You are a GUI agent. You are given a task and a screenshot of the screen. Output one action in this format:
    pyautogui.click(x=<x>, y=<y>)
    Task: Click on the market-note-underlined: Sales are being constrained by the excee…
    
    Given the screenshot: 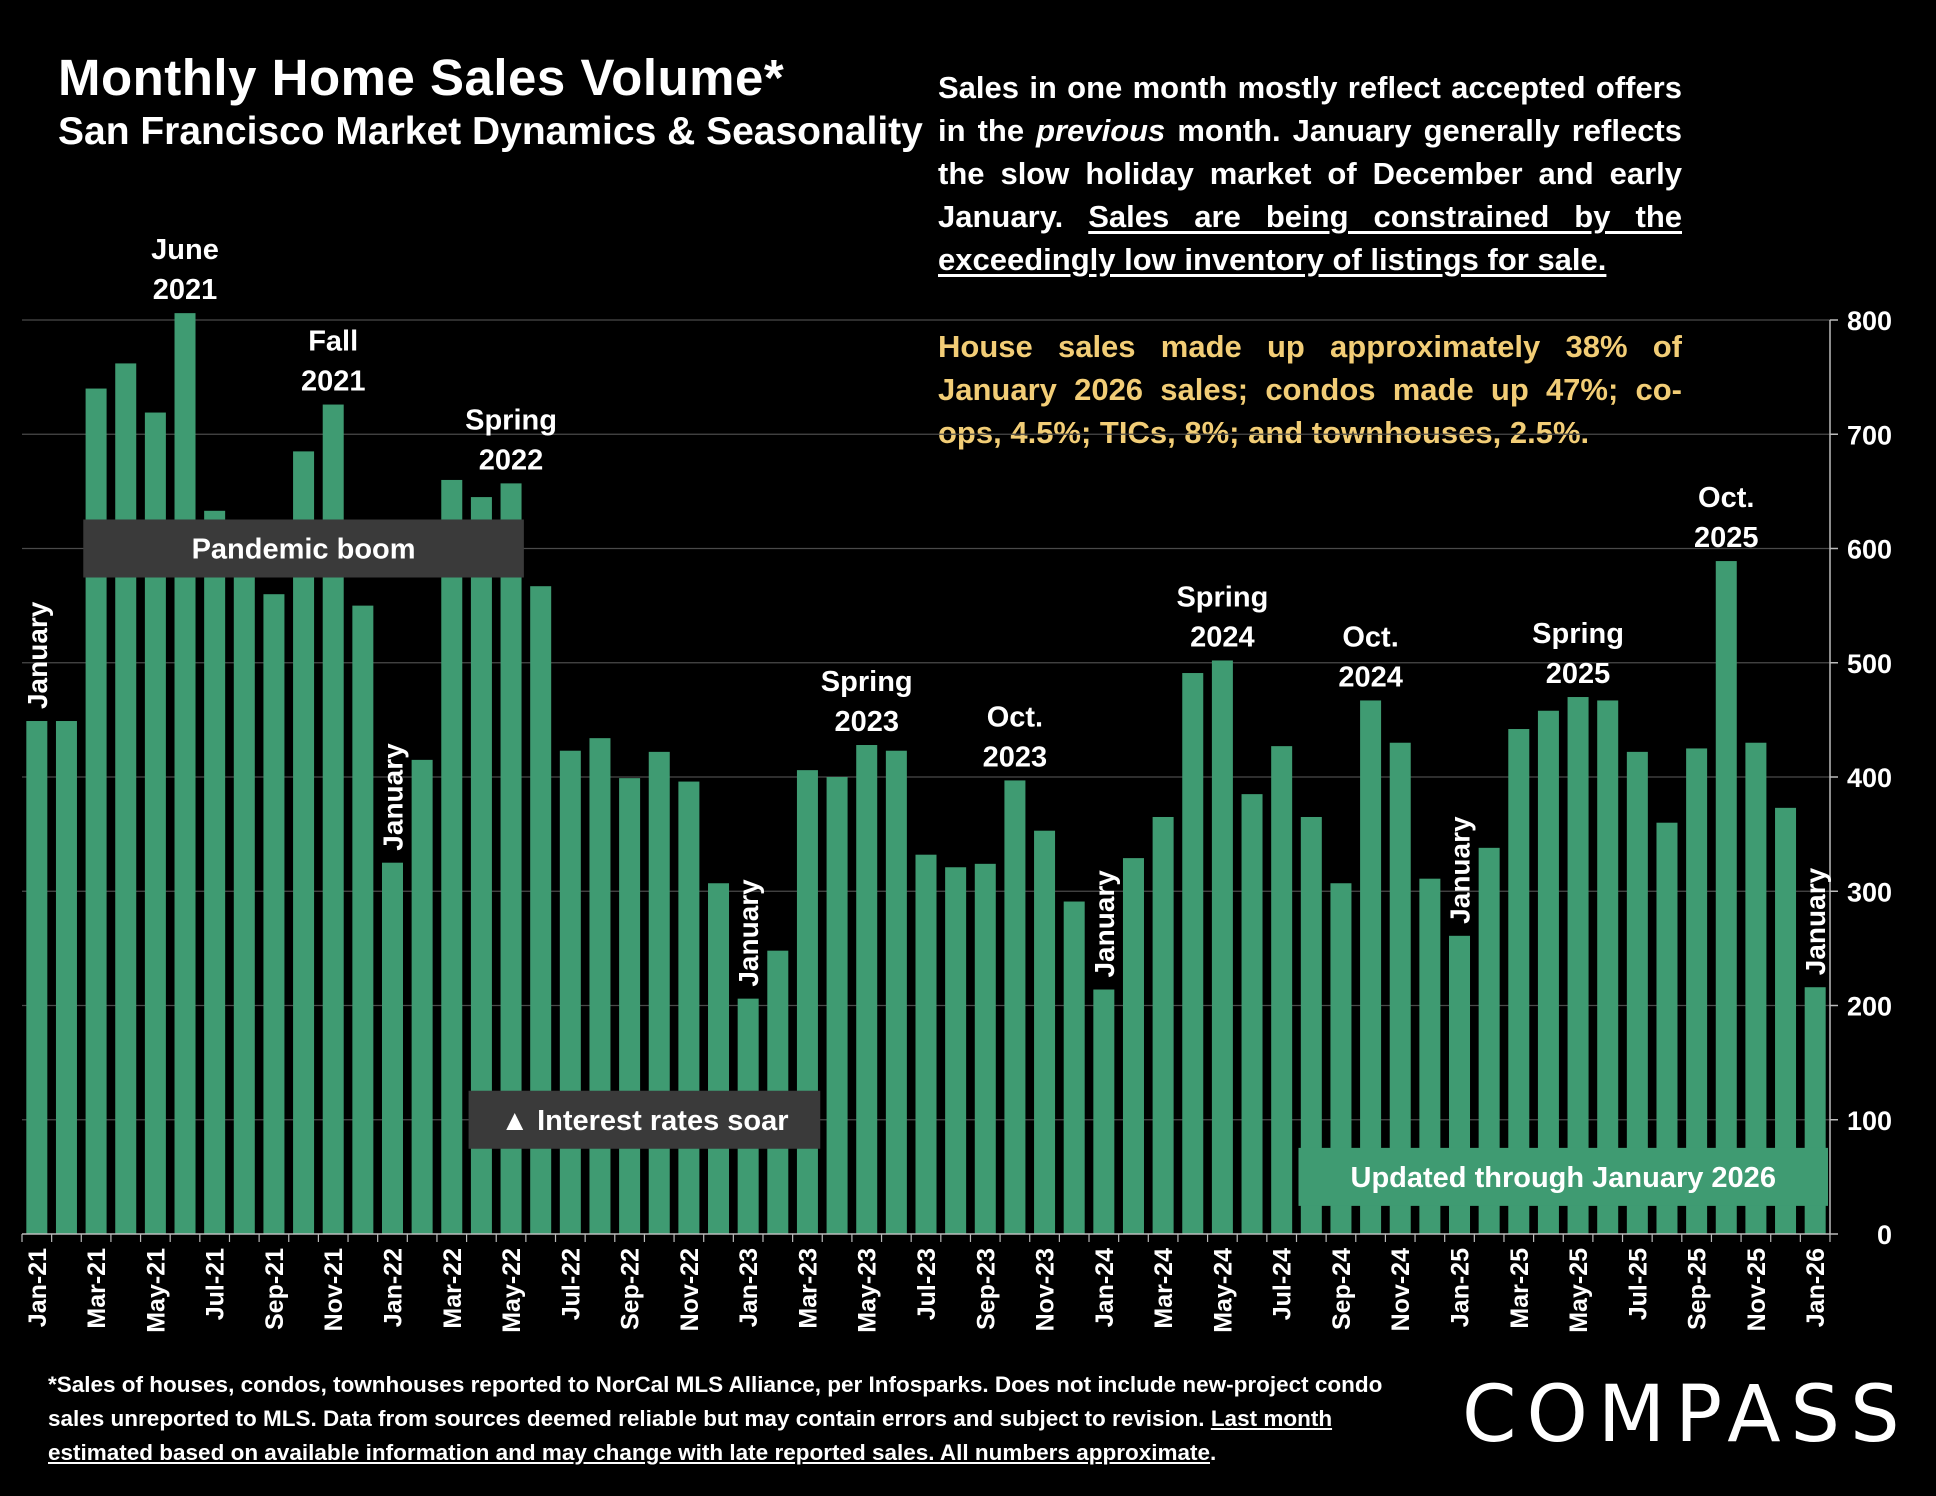 What is the action you would take?
    pyautogui.click(x=1310, y=238)
    